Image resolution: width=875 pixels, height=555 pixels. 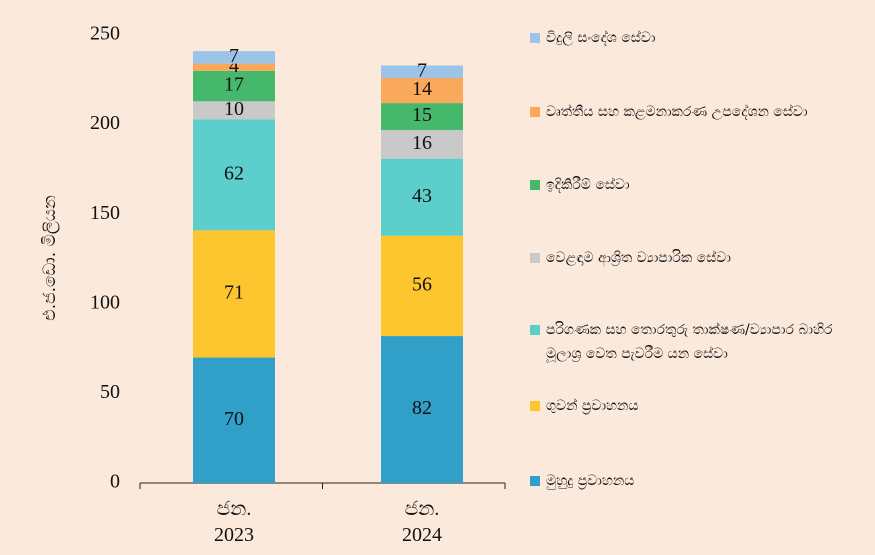 I want to click on data-label: 43, so click(x=422, y=196).